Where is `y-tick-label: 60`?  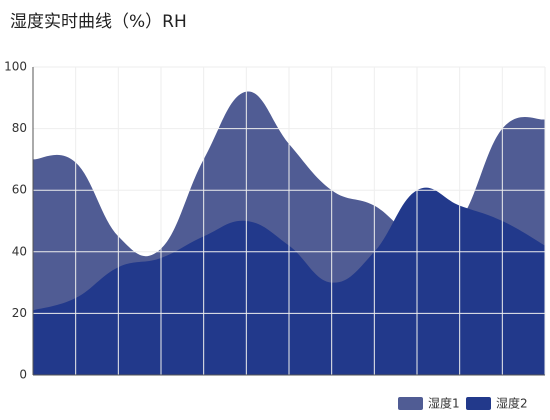
y-tick-label: 60 is located at coordinates (19, 190).